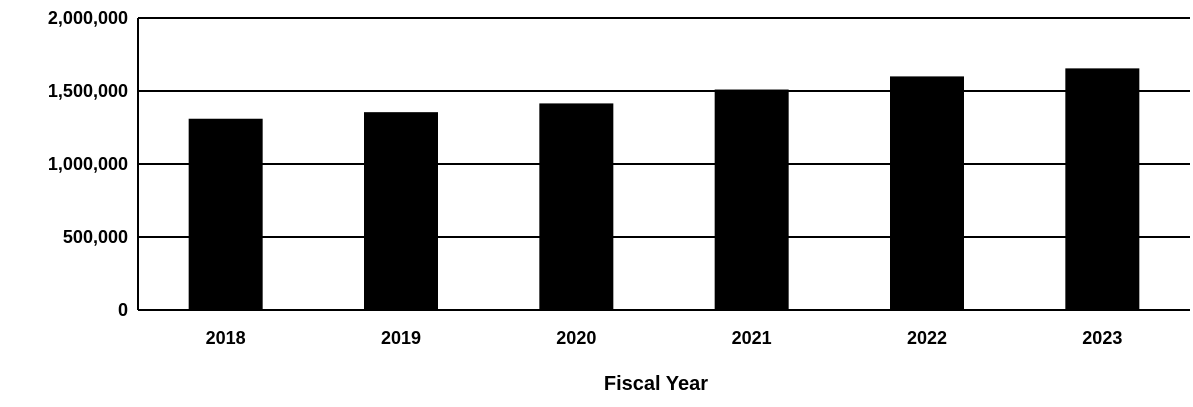 This screenshot has width=1193, height=407. What do you see at coordinates (927, 338) in the screenshot?
I see `x-tick-label: 2022` at bounding box center [927, 338].